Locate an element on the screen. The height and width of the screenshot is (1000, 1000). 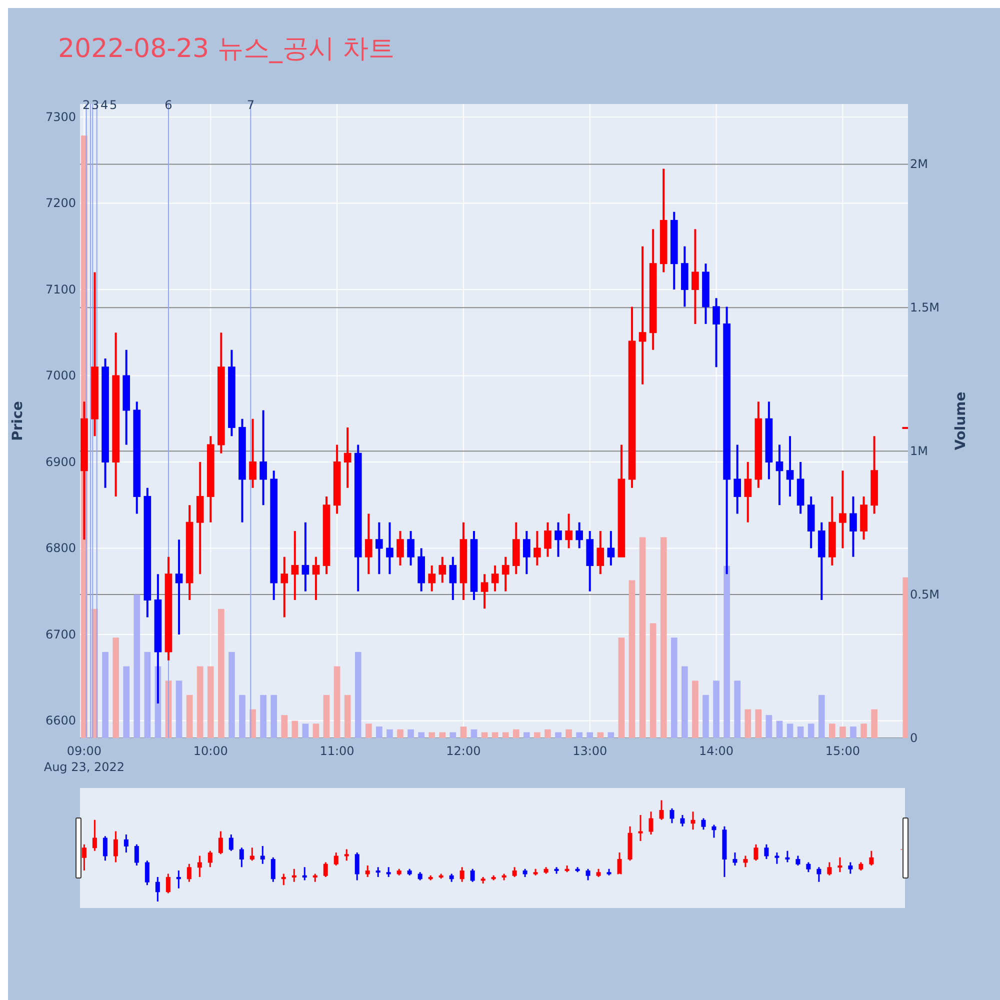
y-tick-label: 6600 is located at coordinates (60, 721).